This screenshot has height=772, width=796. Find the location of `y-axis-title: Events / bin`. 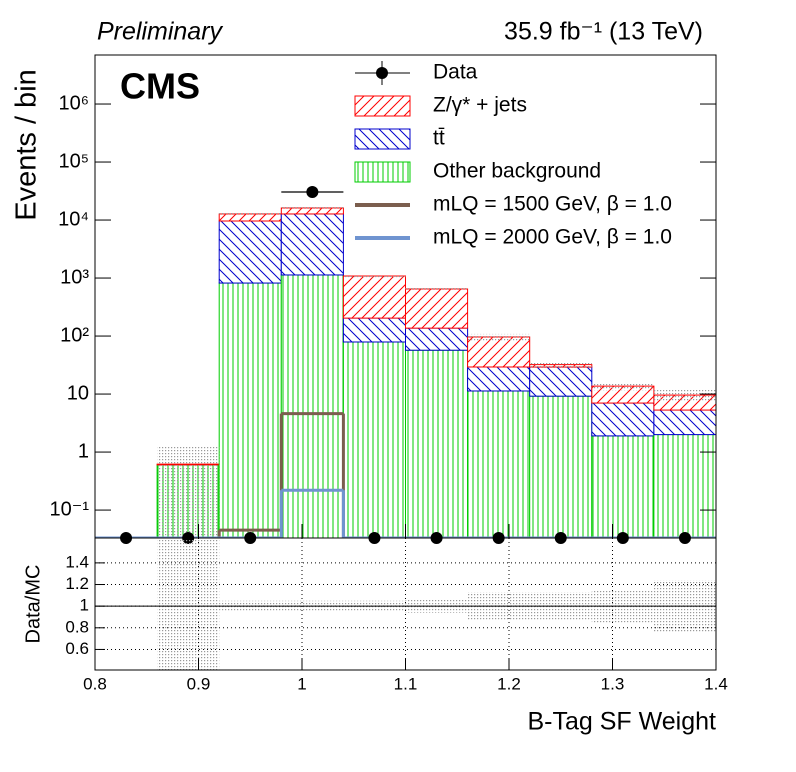

y-axis-title: Events / bin is located at coordinates (27, 145).